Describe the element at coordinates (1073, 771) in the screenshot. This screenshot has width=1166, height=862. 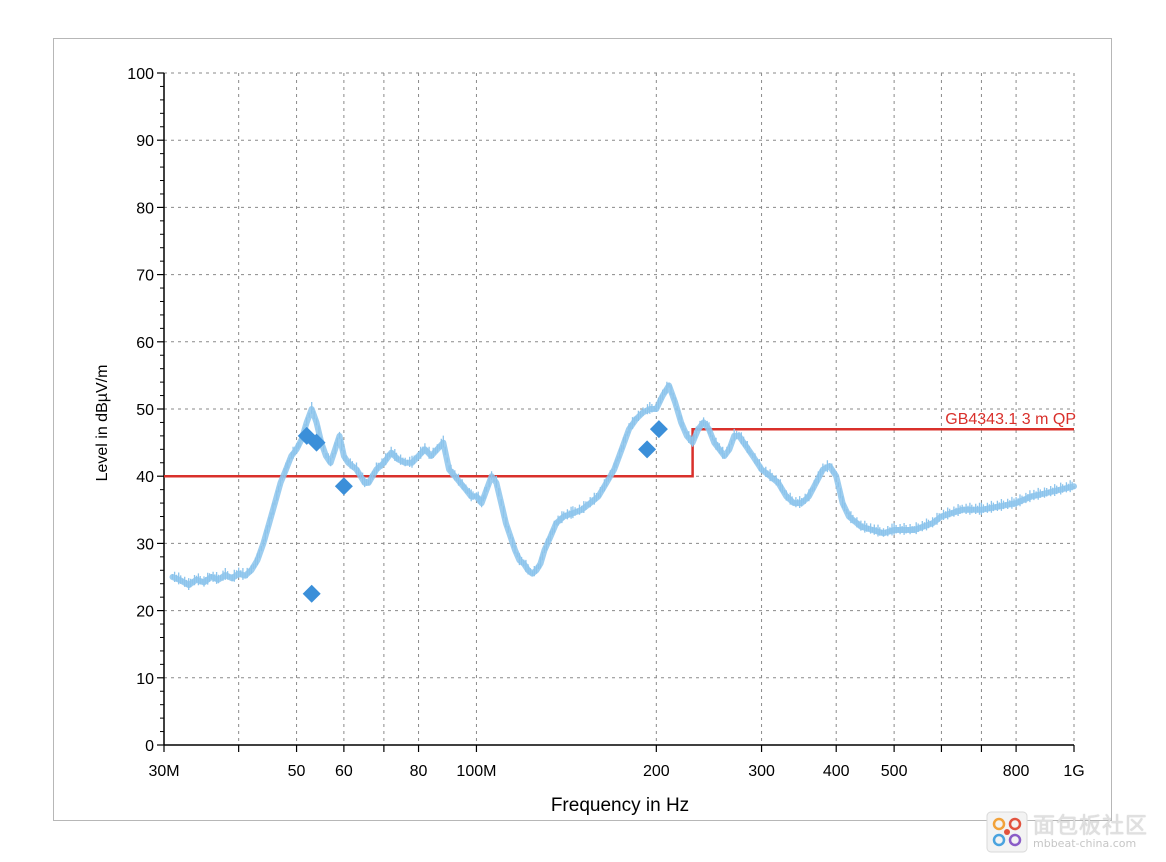
I see `x-tick-label: 1G` at that location.